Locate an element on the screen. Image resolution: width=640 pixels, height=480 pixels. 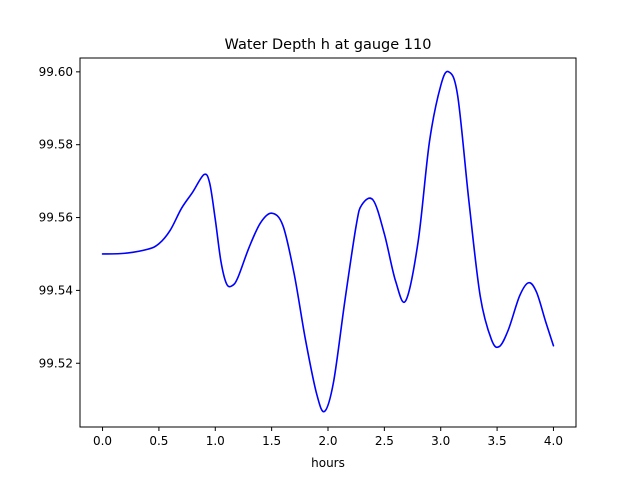
y-tick-label: 99.58 is located at coordinates (56, 145).